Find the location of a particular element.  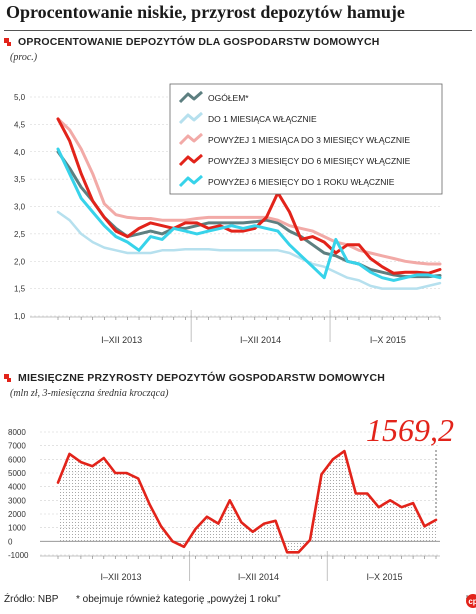

chart2-period-label: I–X 2015 is located at coordinates (384, 577).